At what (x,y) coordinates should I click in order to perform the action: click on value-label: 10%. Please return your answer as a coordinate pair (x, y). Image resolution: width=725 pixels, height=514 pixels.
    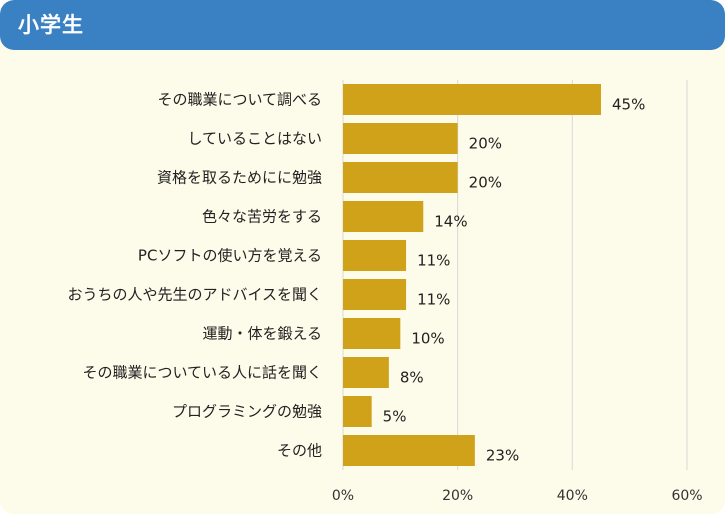
    Looking at the image, I should click on (427, 339).